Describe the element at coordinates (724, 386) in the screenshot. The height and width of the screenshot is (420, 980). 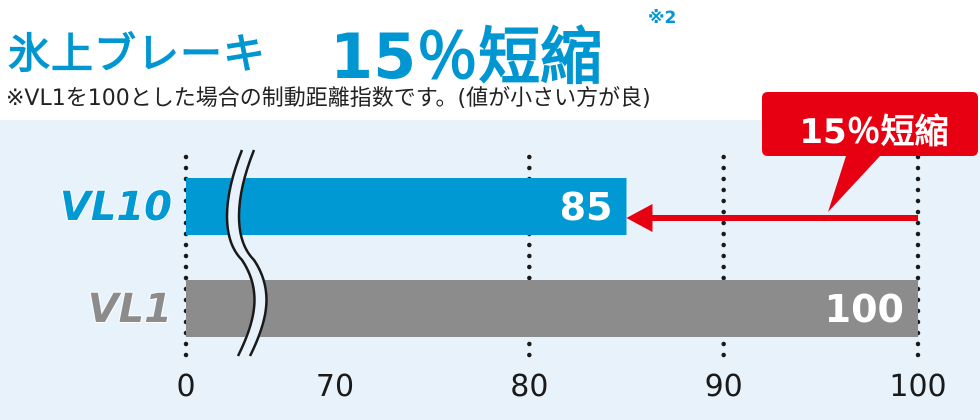
I see `x-tick-label: 90` at that location.